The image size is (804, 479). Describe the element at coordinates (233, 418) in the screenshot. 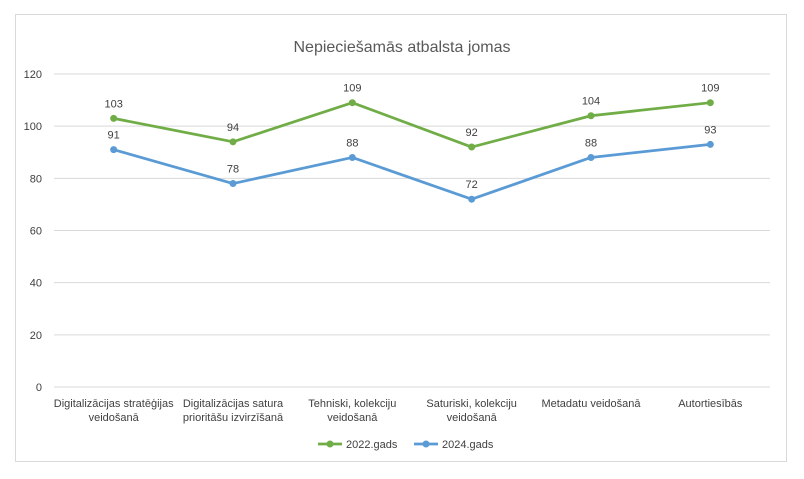

I see `x-category-label-line: prioritāšu izvirzīšanā` at that location.